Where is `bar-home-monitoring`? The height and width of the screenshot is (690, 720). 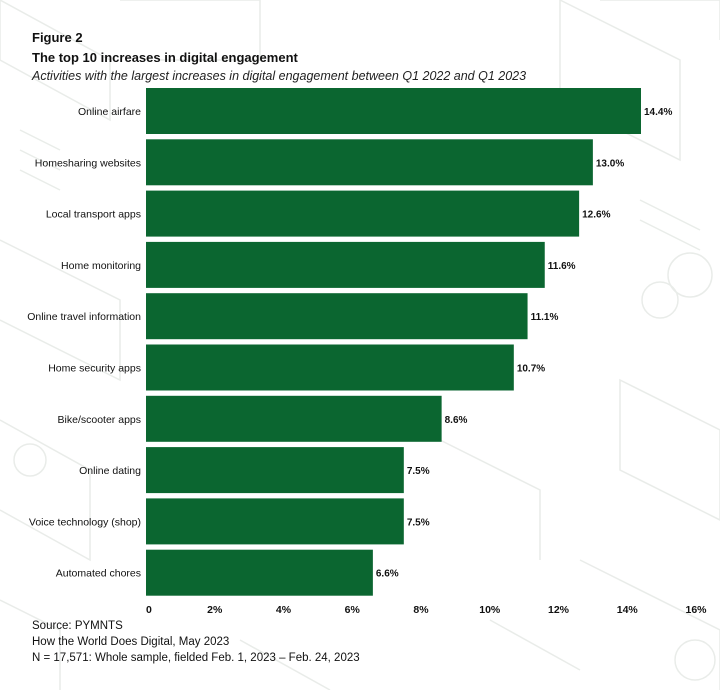 bar-home-monitoring is located at coordinates (345, 264).